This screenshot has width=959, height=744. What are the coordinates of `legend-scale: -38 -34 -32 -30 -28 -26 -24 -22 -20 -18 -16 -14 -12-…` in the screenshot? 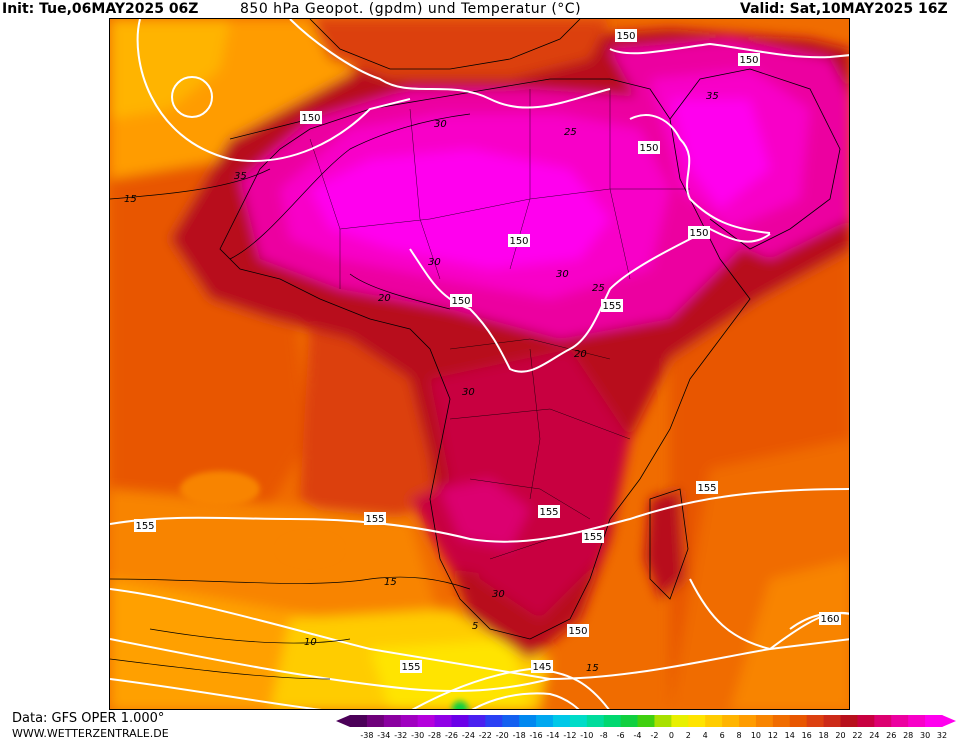 It's located at (646, 727).